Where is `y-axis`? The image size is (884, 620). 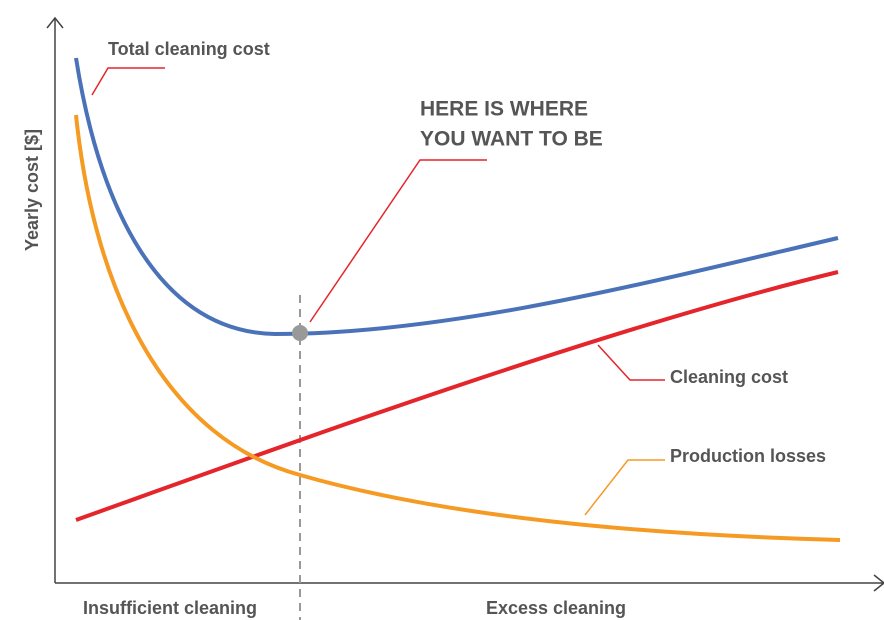 y-axis is located at coordinates (55, 299).